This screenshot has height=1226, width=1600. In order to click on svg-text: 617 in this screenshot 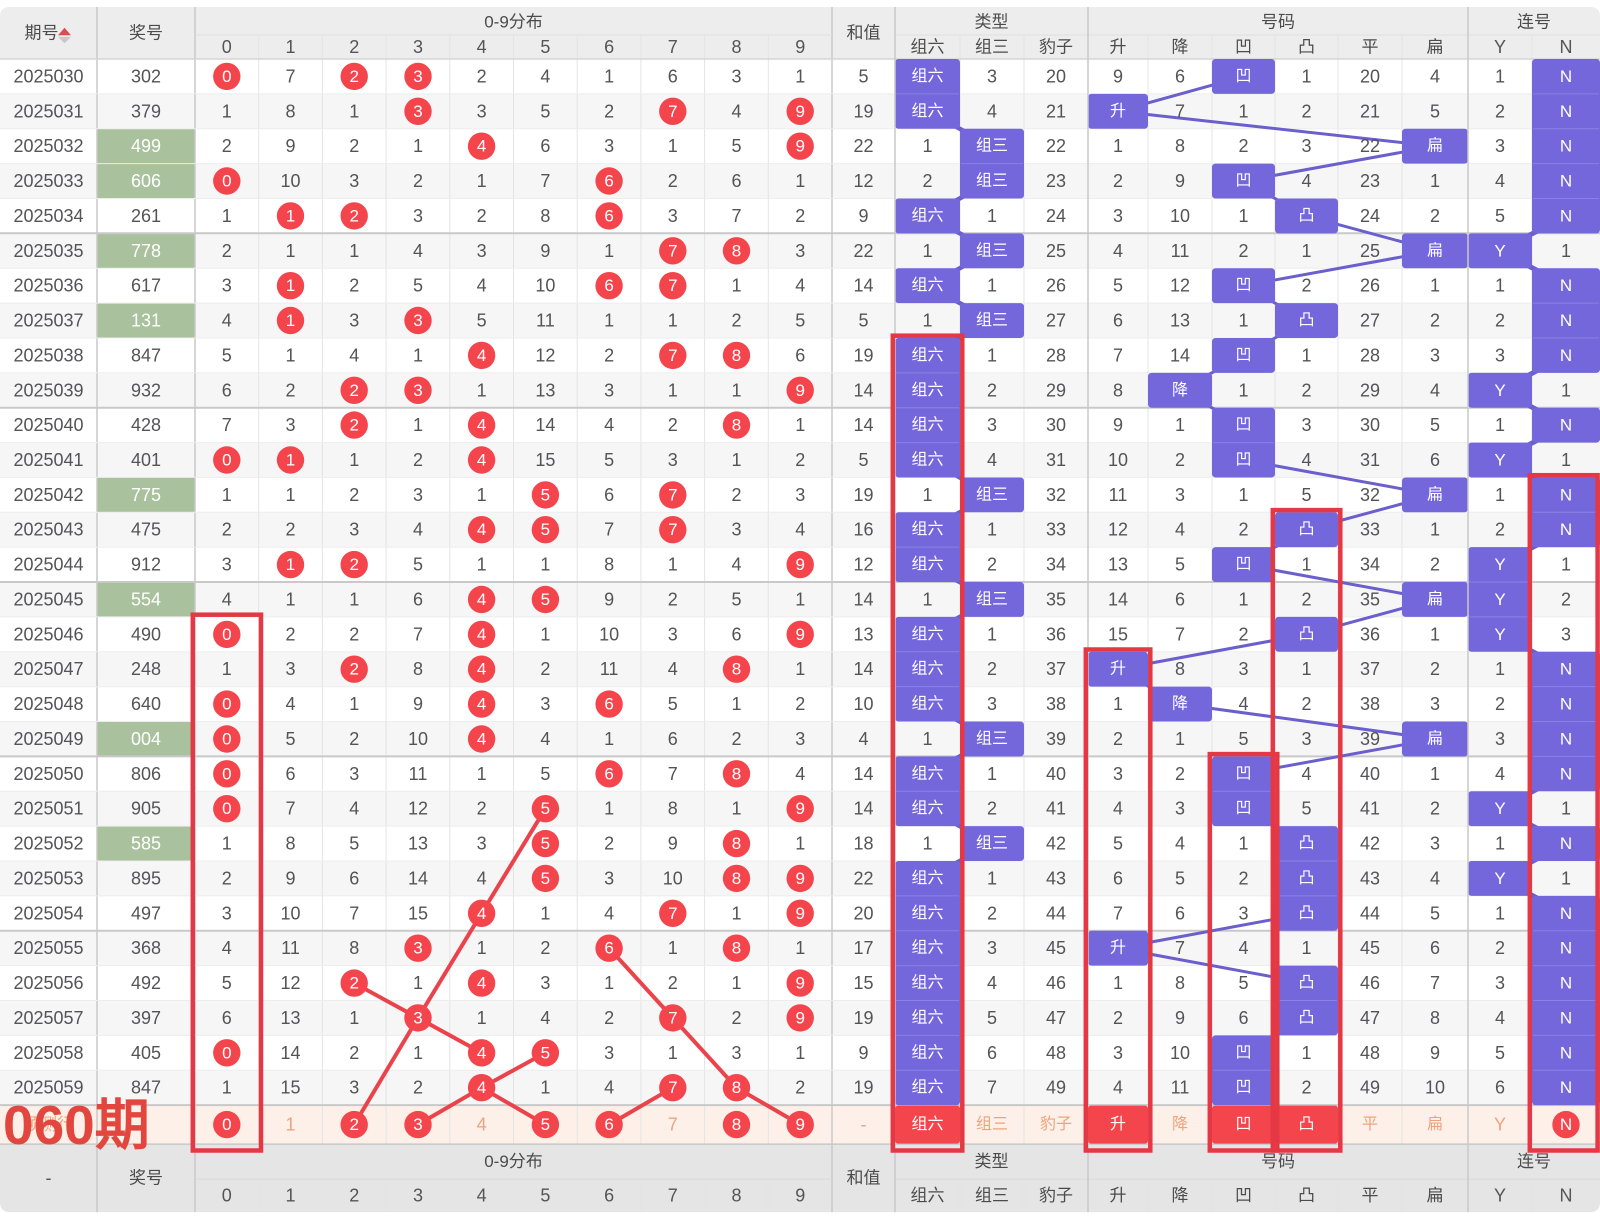, I will do `click(146, 286)`.